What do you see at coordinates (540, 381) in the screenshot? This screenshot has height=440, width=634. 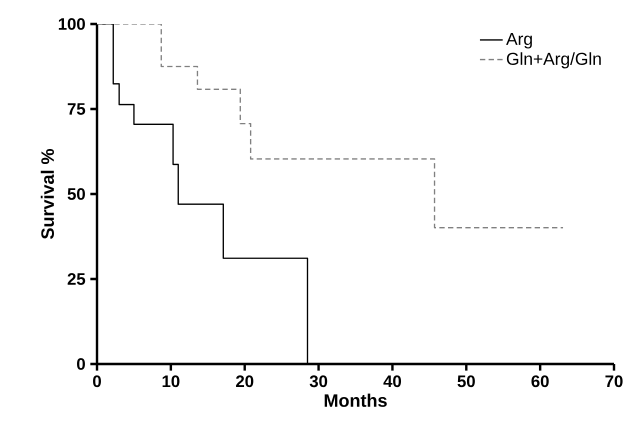 I see `x-tick-label: 60` at bounding box center [540, 381].